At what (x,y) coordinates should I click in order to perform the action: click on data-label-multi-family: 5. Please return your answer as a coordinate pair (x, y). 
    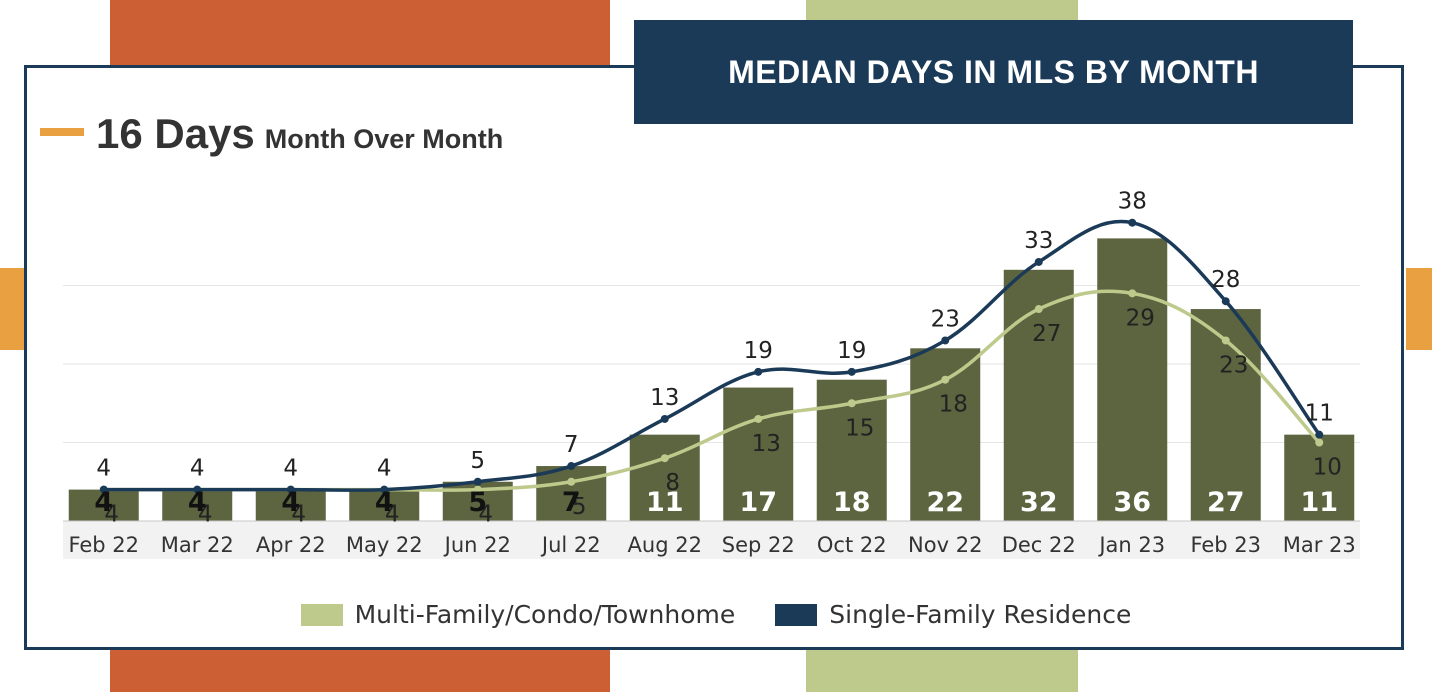
    Looking at the image, I should click on (579, 507).